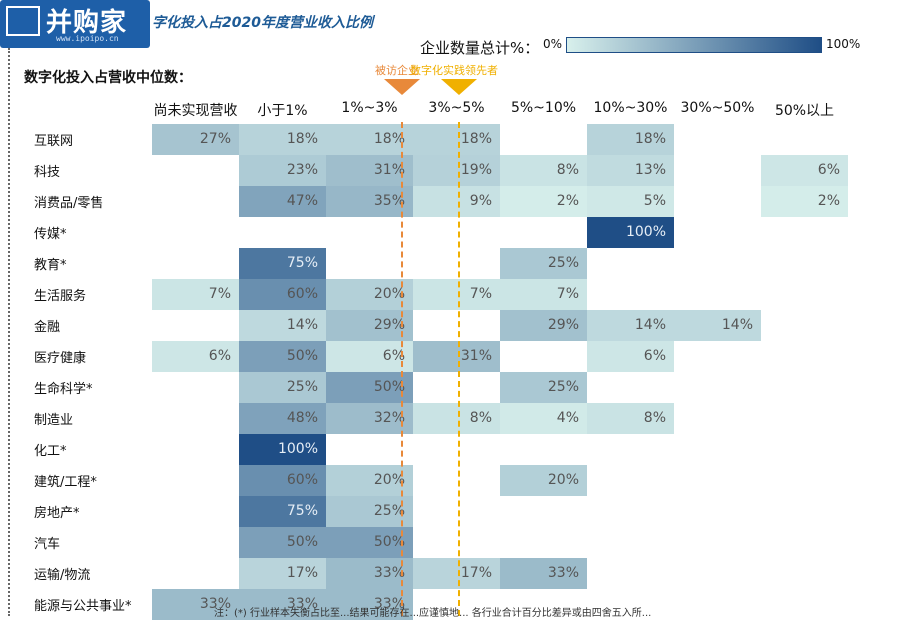 The image size is (898, 620). What do you see at coordinates (282, 418) in the screenshot?
I see `heatmap-cell: 48%` at bounding box center [282, 418].